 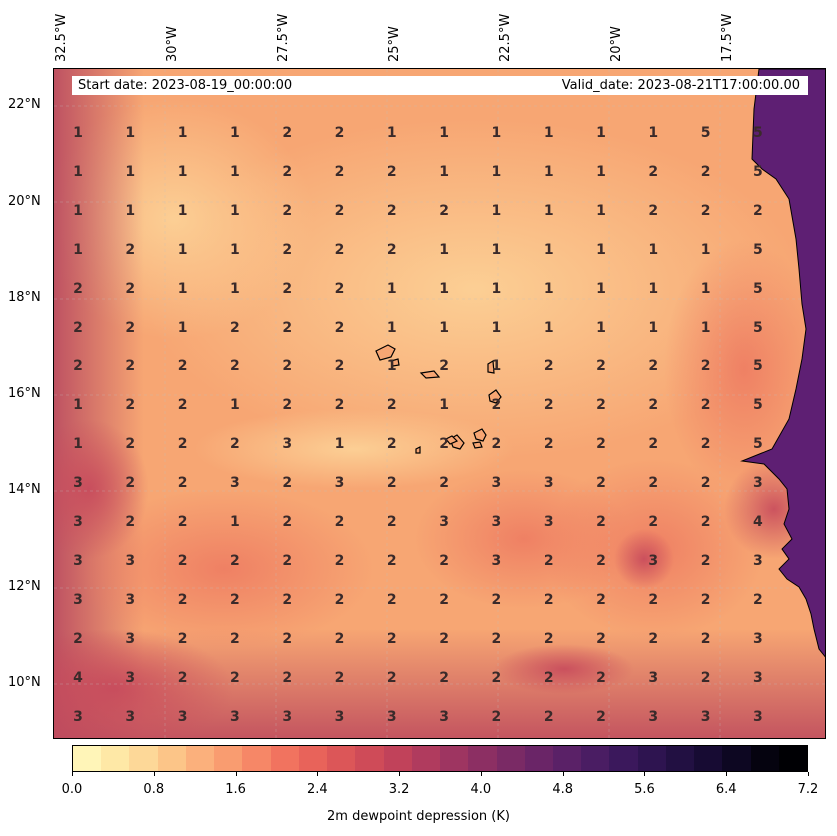 I want to click on start-date-label: Start date: 2023-08-19_00:00:00, so click(x=185, y=85).